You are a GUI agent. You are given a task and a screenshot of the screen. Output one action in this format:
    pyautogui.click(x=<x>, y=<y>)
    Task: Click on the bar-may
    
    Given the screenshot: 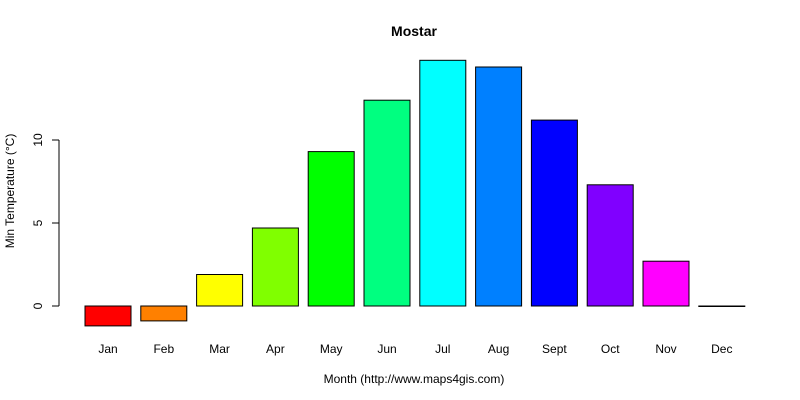 What is the action you would take?
    pyautogui.click(x=331, y=229)
    